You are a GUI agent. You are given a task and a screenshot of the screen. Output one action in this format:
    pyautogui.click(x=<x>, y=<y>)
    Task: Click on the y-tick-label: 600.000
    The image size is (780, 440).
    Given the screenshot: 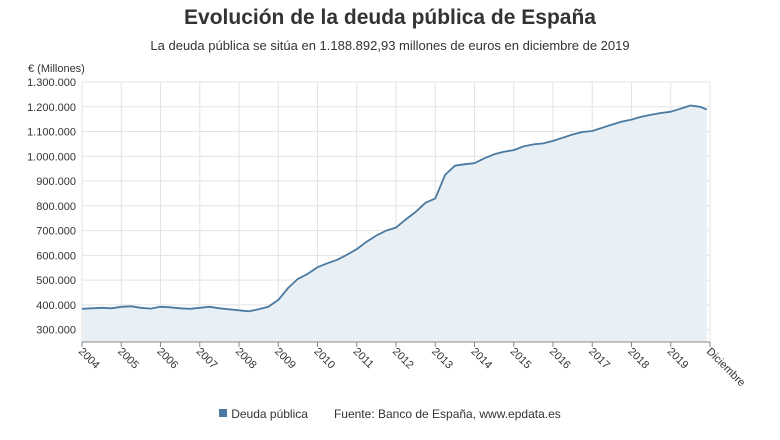 What is the action you would take?
    pyautogui.click(x=56, y=256)
    